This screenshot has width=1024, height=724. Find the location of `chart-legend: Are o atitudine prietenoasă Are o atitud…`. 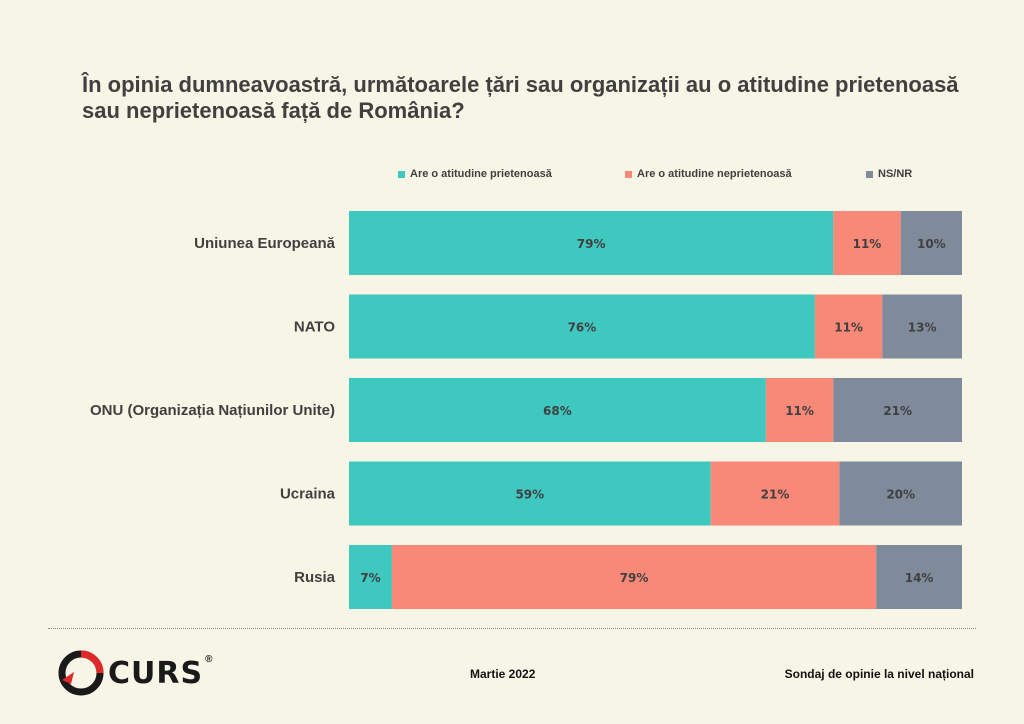

chart-legend: Are o atitudine prietenoasă Are o atitud… is located at coordinates (512, 178).